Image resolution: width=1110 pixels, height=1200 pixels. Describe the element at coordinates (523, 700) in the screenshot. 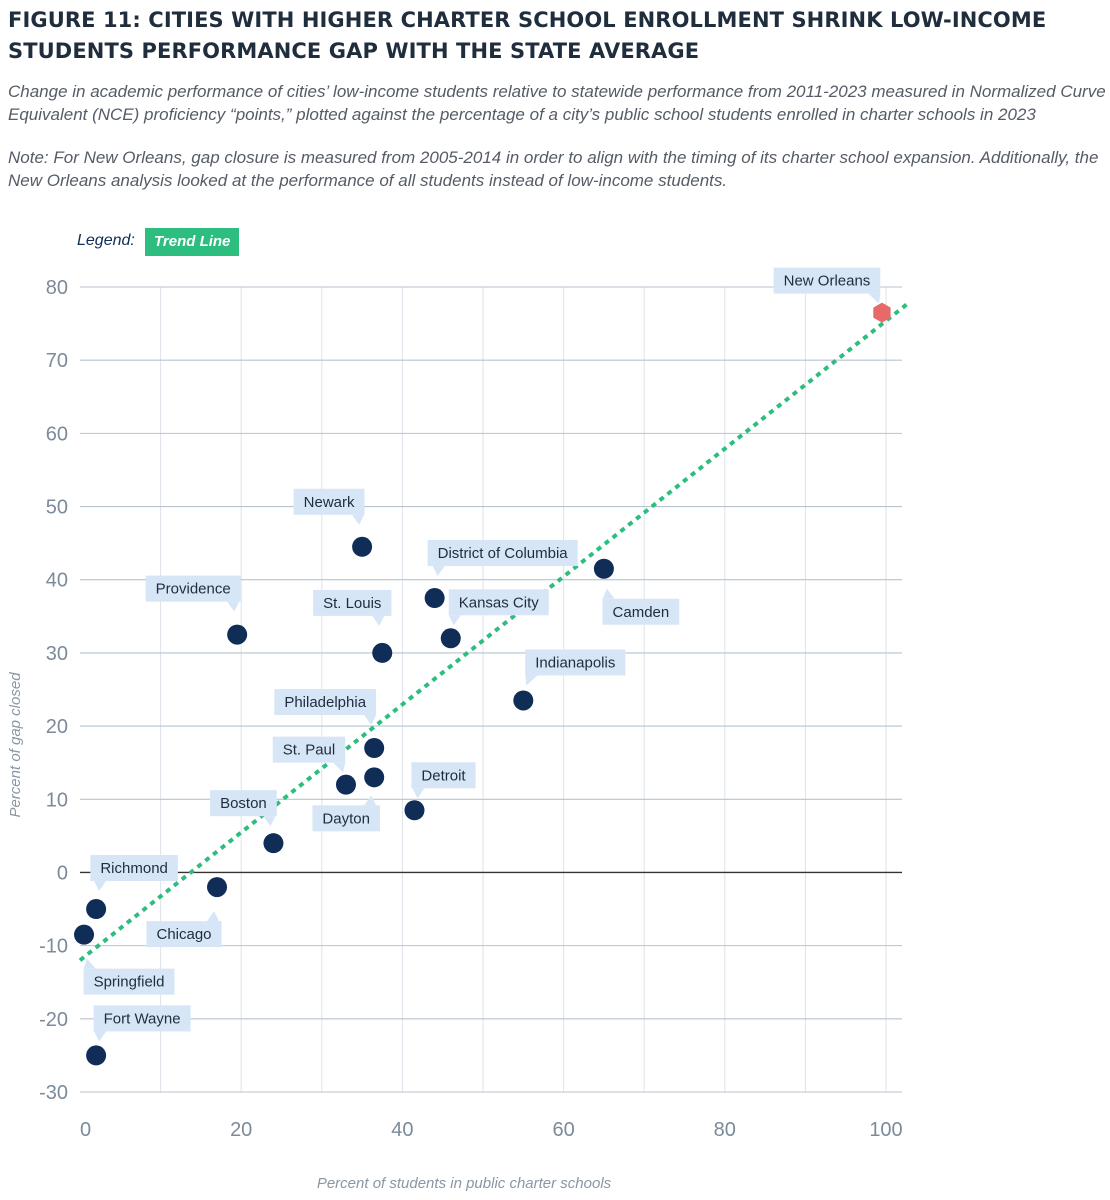

I see `data-point-indianapolis` at that location.